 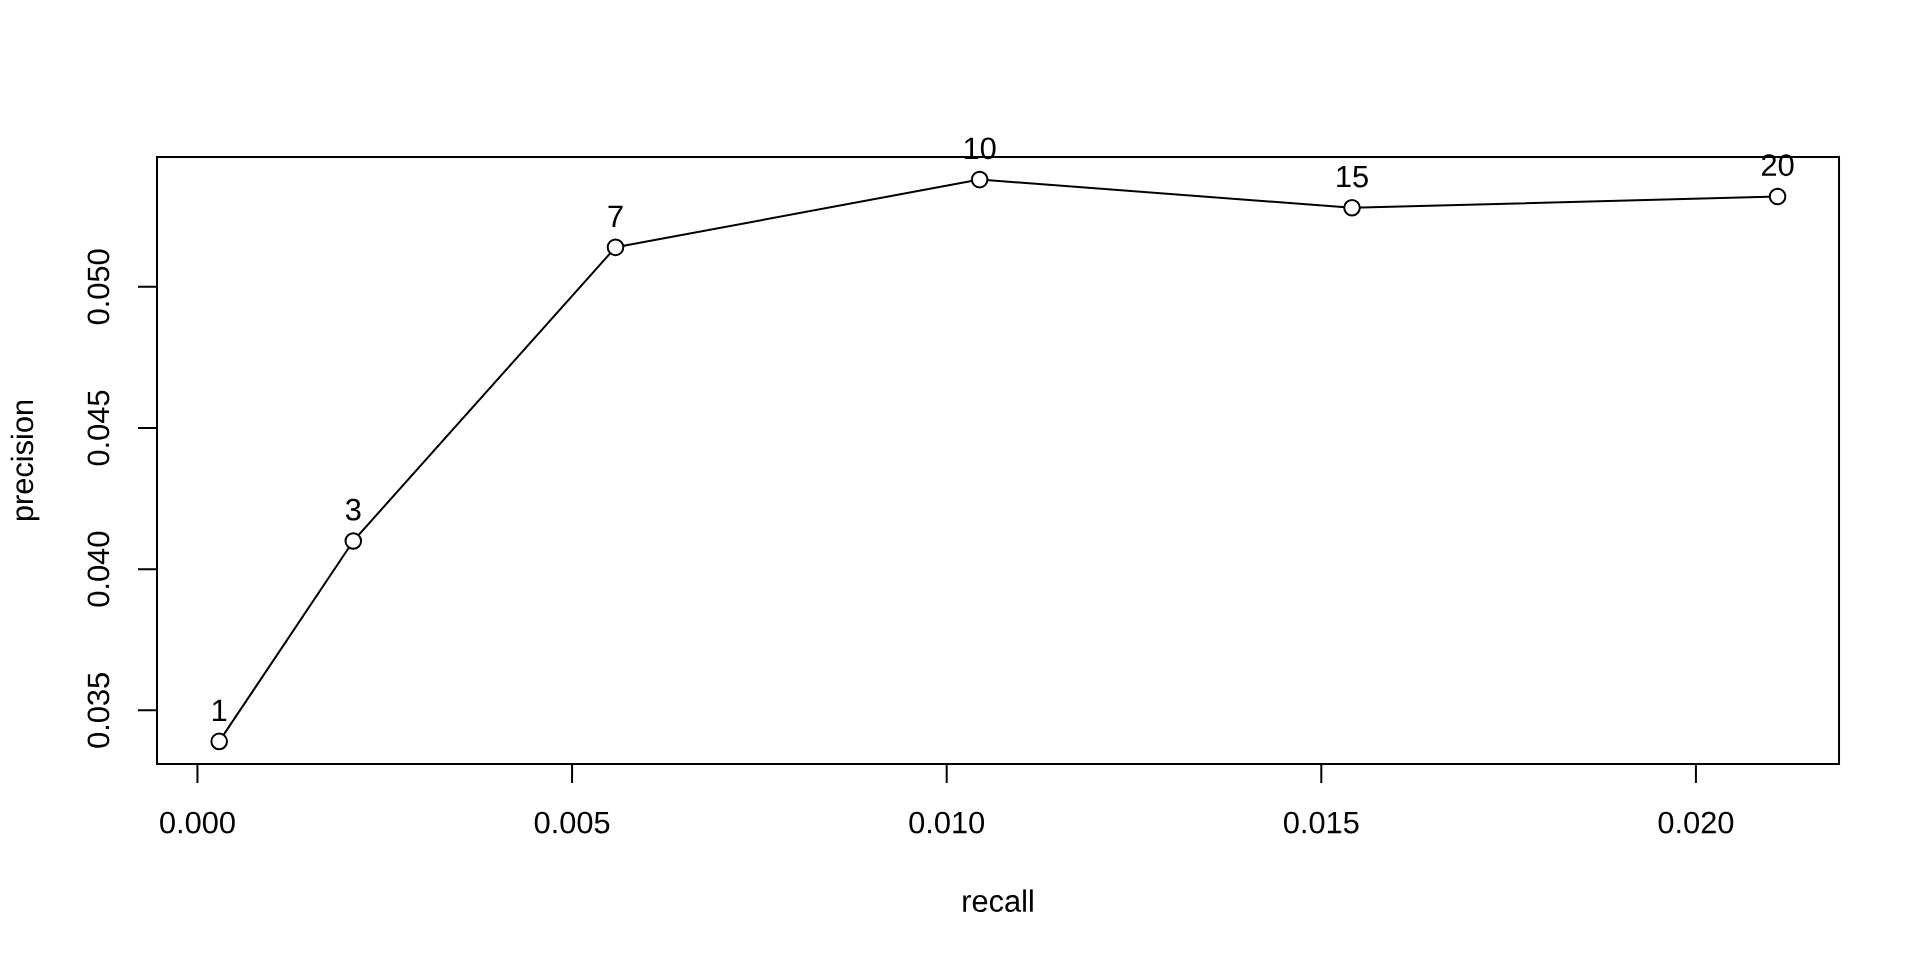 I want to click on annotation: 15, so click(x=1352, y=176).